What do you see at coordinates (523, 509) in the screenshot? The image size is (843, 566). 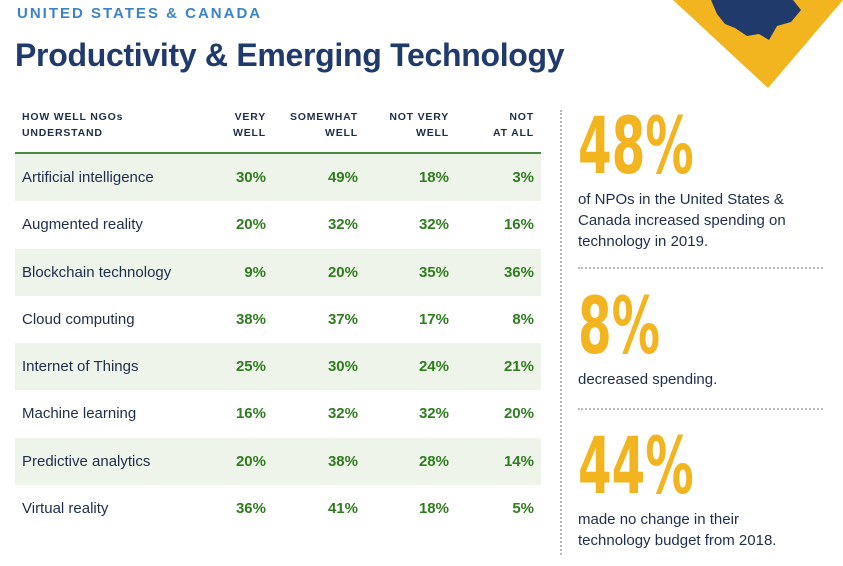 I see `value-not-at-all: 5%` at bounding box center [523, 509].